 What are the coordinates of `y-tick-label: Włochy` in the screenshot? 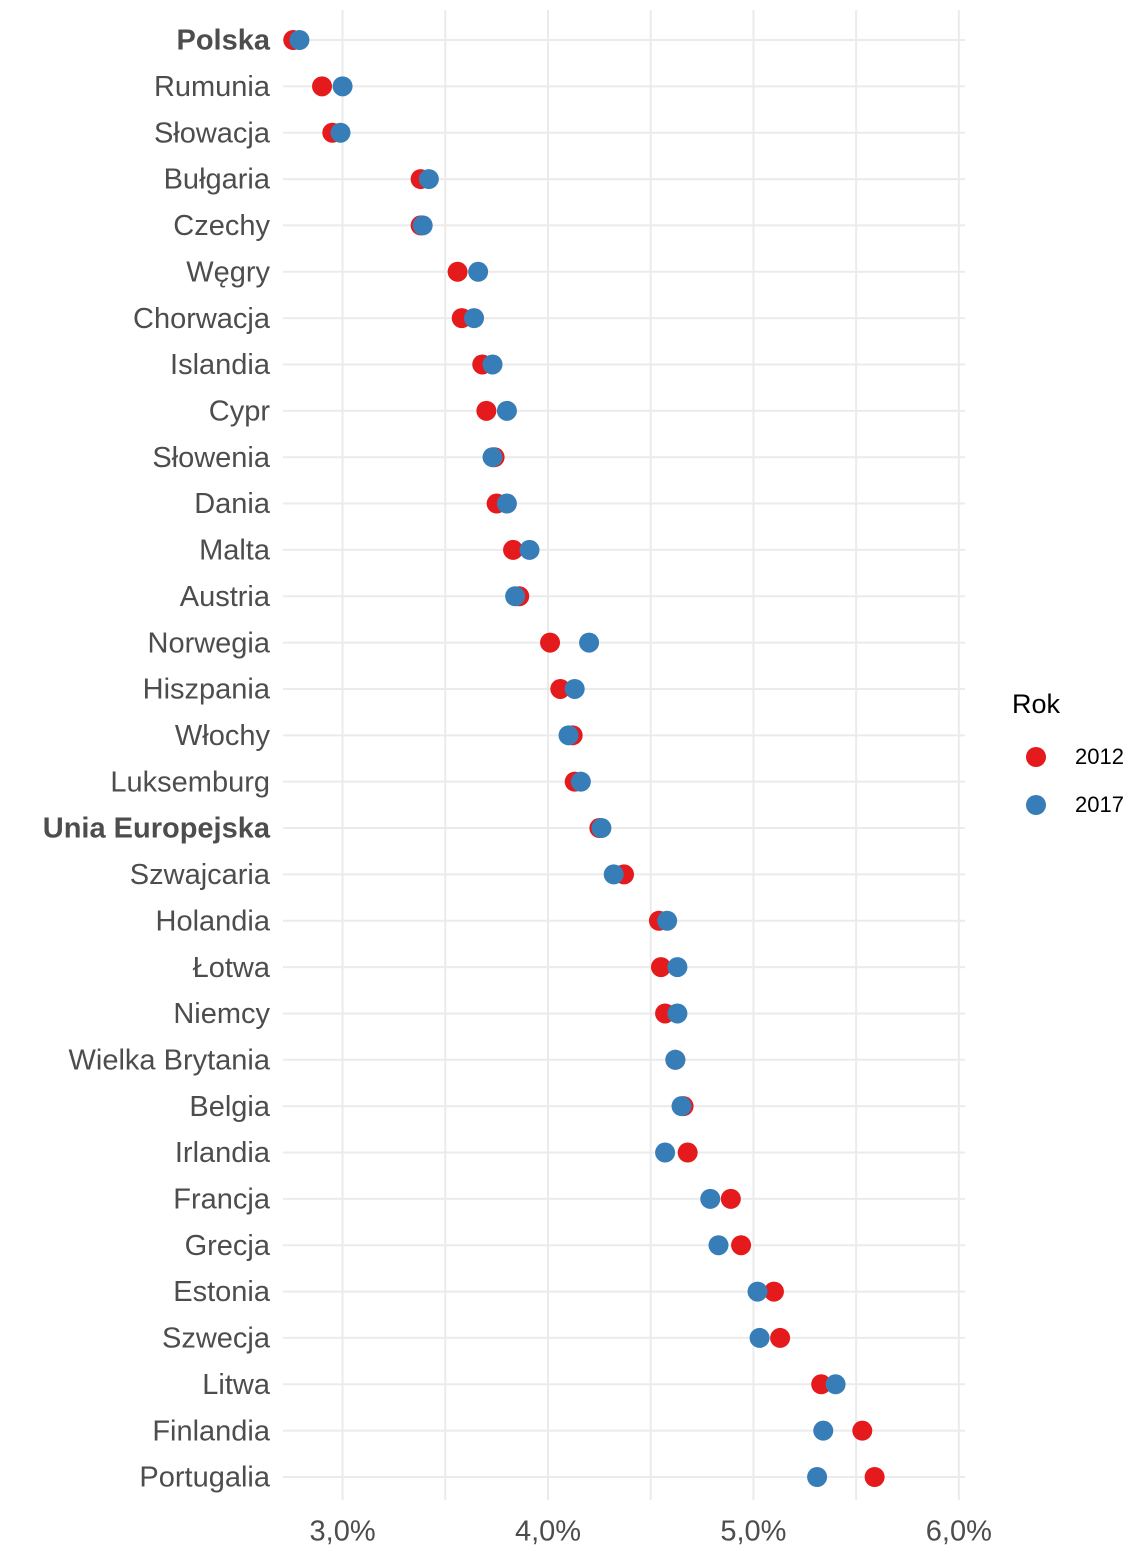 It's located at (223, 736).